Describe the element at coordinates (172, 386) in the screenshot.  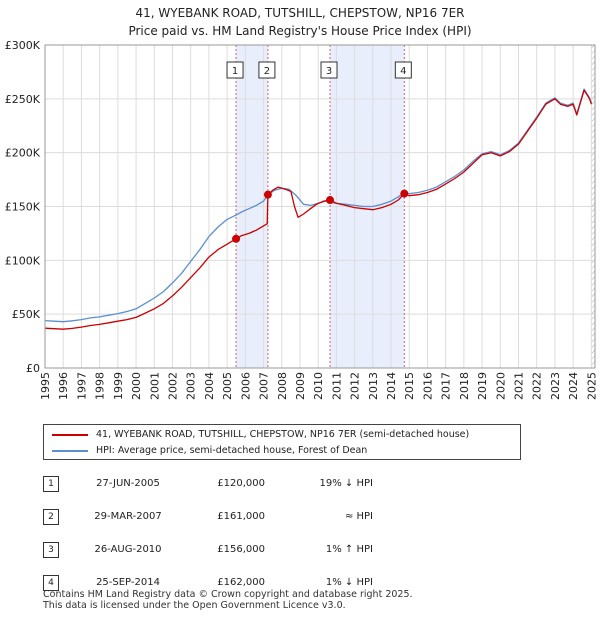
I see `x-tick-label: 2002` at that location.